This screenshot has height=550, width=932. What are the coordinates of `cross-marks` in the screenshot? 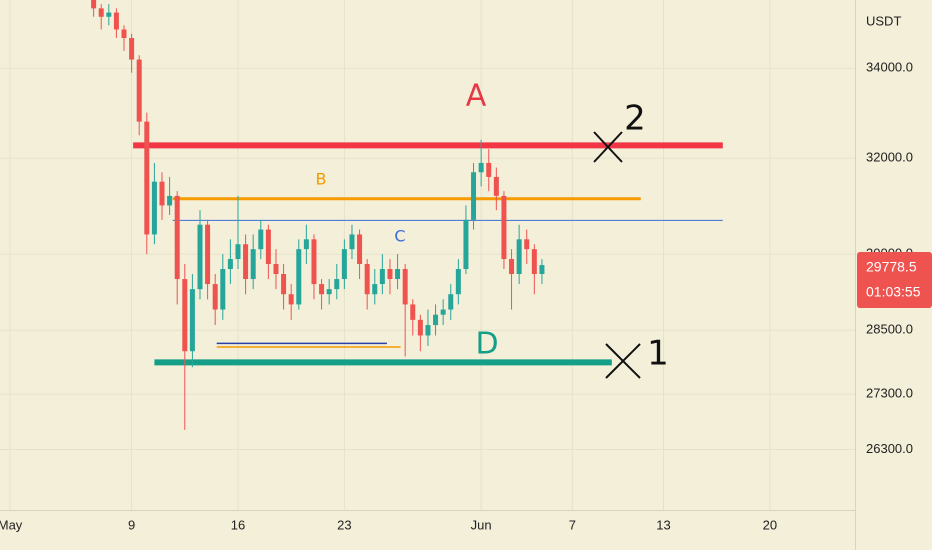 It's located at (617, 255).